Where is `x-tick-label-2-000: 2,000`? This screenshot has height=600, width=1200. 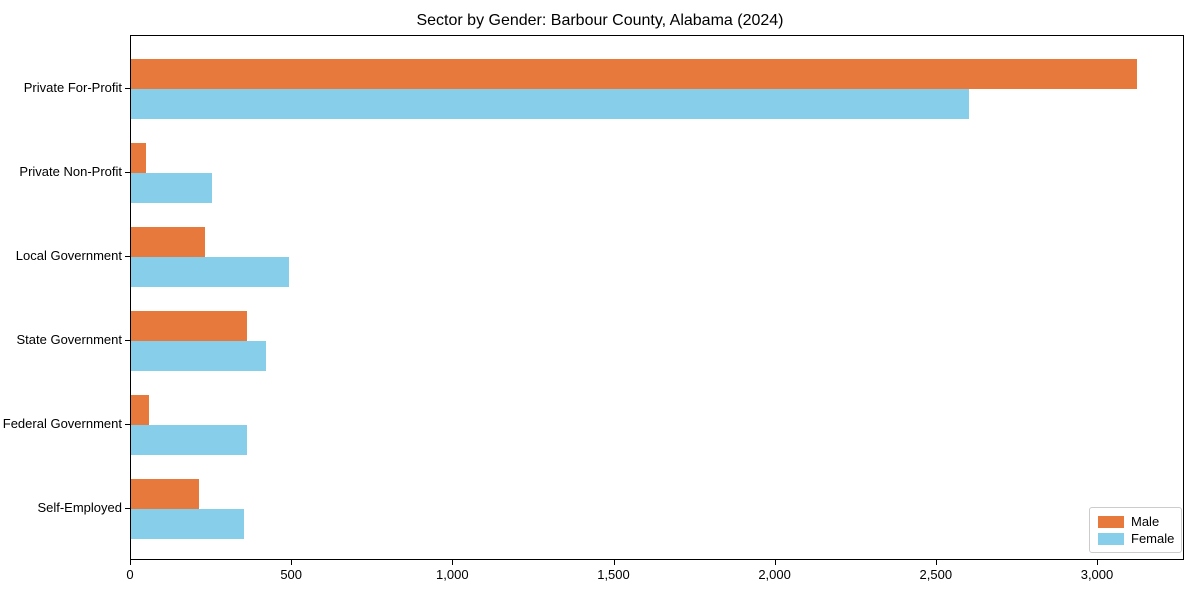
x-tick-label-2-000: 2,000 is located at coordinates (774, 574).